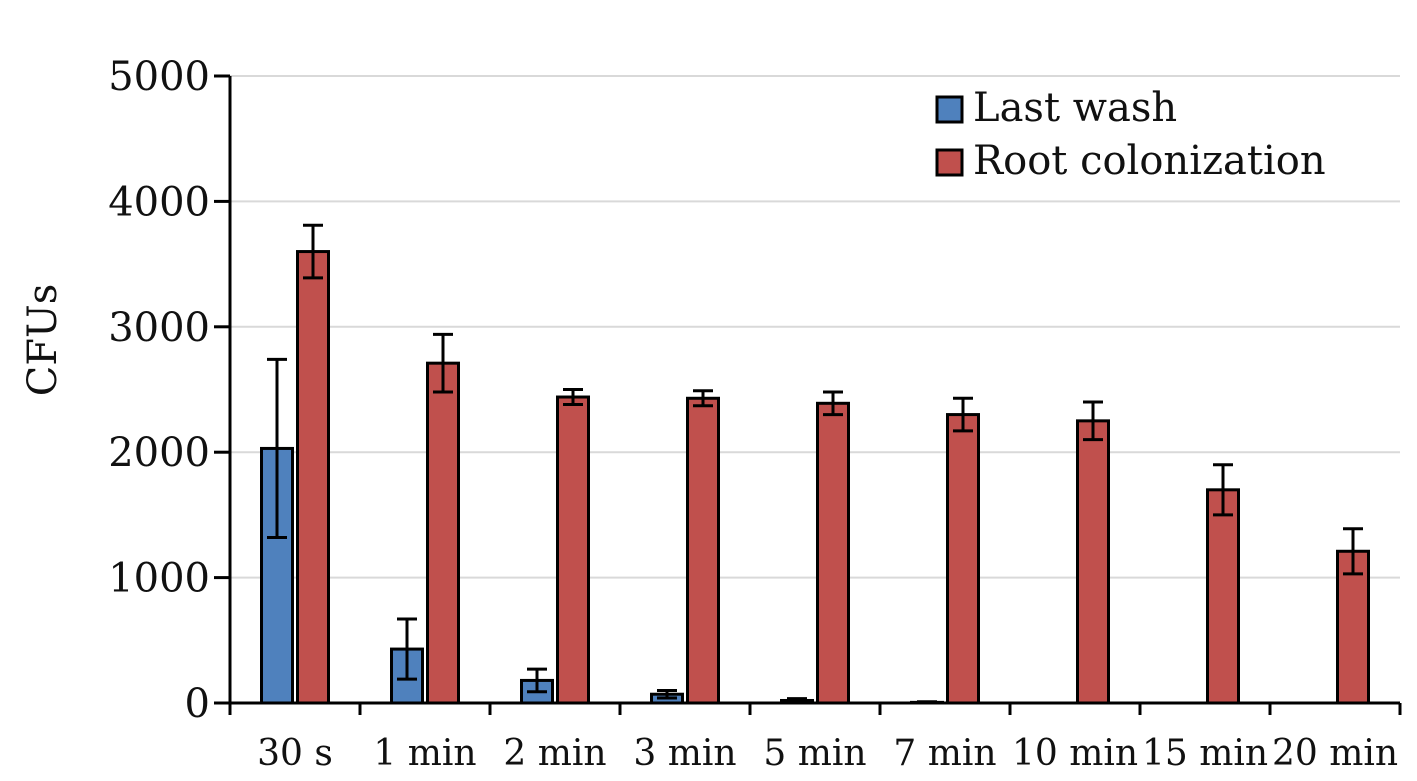  I want to click on y-tick-label: 4000, so click(159, 202).